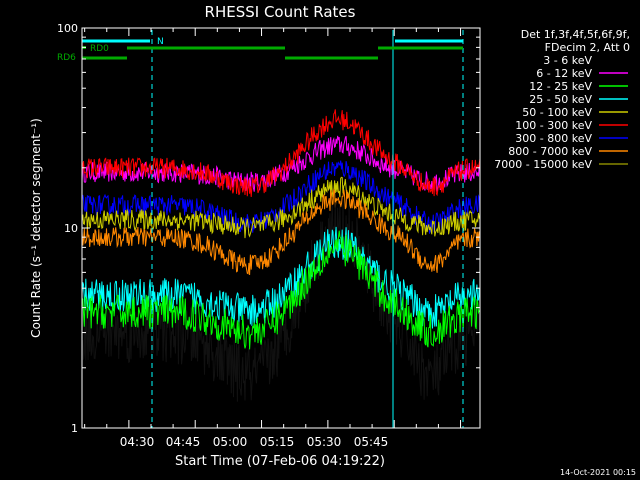 The height and width of the screenshot is (480, 640). What do you see at coordinates (281, 207) in the screenshot?
I see `series-line-50-100-` at bounding box center [281, 207].